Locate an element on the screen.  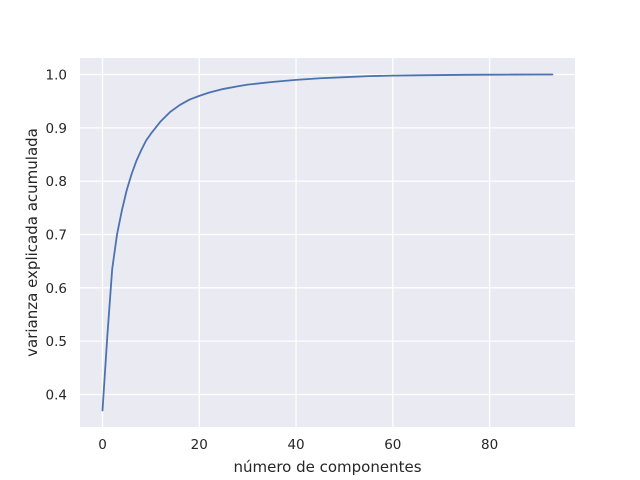
x-tick-labels: 0 20 40 60 80 is located at coordinates (298, 445).